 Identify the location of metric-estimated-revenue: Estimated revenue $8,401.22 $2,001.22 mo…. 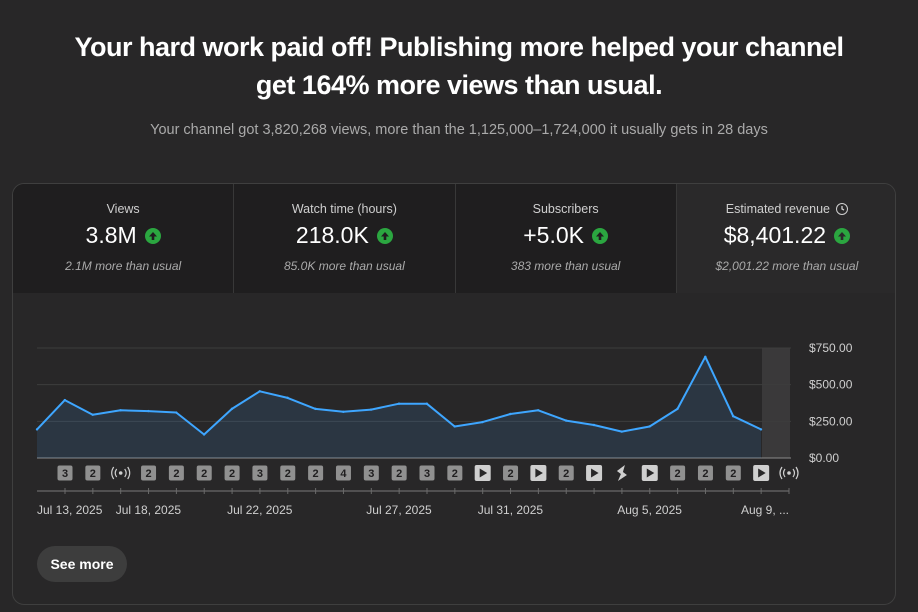
(785, 238).